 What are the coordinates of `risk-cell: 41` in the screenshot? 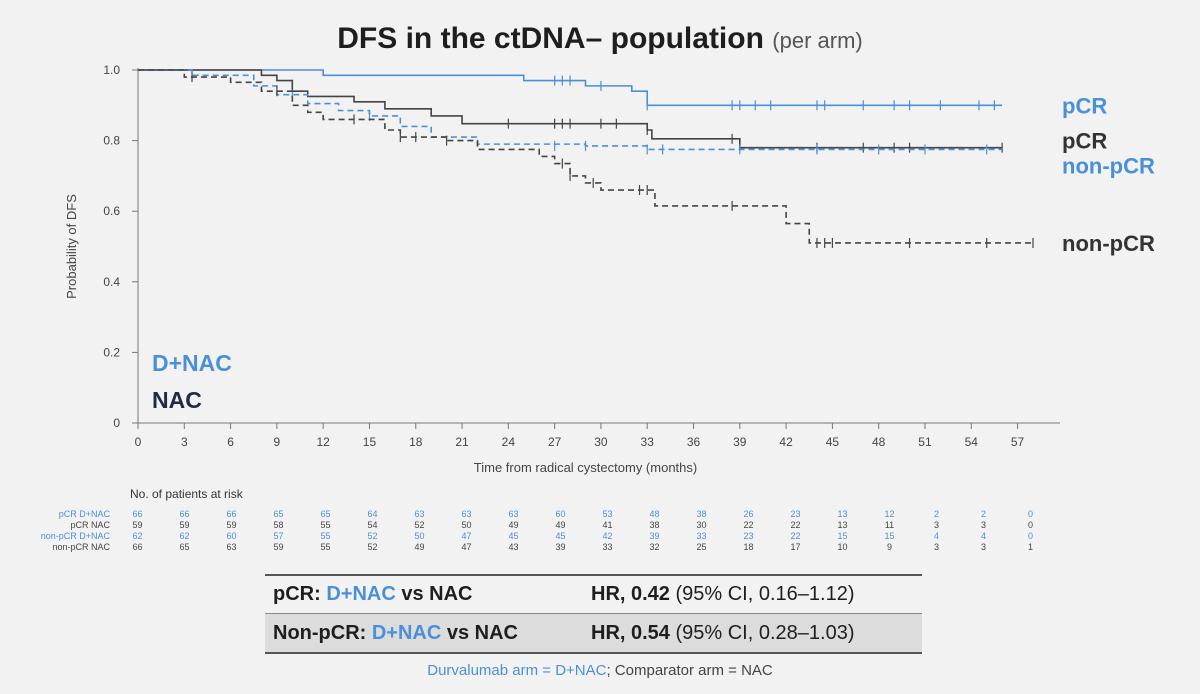 It's located at (607, 525).